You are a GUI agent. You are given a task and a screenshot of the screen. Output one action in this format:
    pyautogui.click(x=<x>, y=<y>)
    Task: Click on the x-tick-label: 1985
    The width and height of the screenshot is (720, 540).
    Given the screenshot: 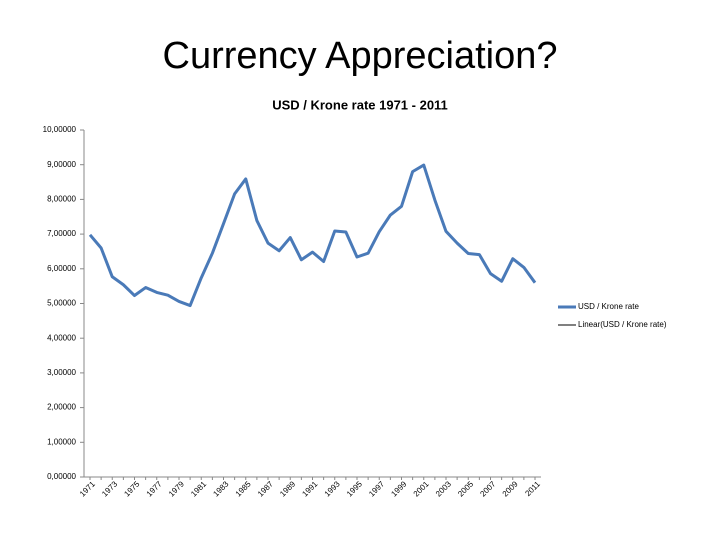 What is the action you would take?
    pyautogui.click(x=243, y=488)
    